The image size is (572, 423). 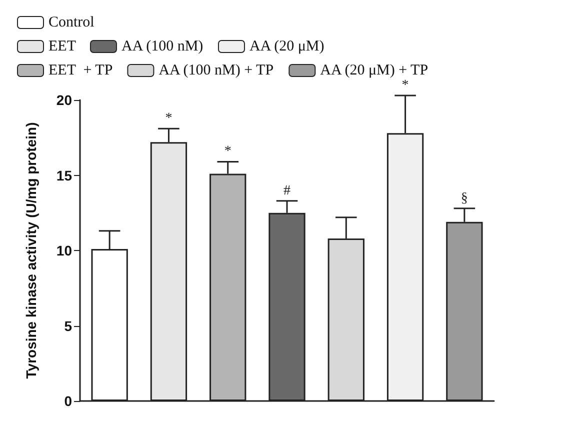 What do you see at coordinates (216, 70) in the screenshot?
I see `legend-label: AA (100 nM) + TP` at bounding box center [216, 70].